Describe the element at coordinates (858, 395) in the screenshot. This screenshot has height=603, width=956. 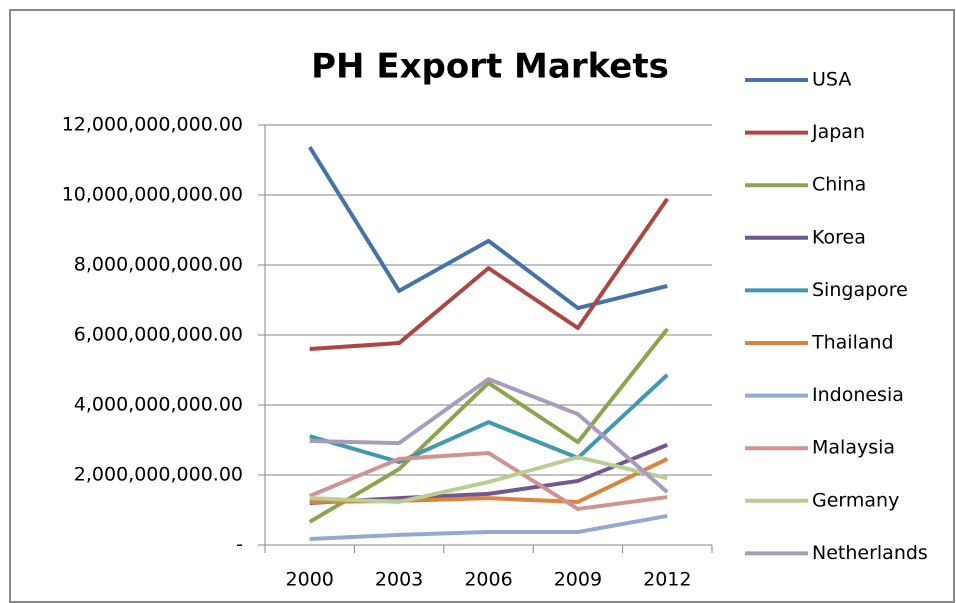
I see `legend-label: Indonesia` at that location.